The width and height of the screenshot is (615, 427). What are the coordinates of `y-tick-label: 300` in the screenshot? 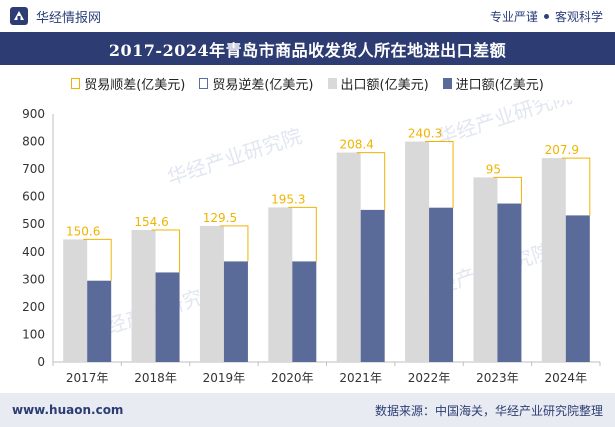 It's located at (33, 279).